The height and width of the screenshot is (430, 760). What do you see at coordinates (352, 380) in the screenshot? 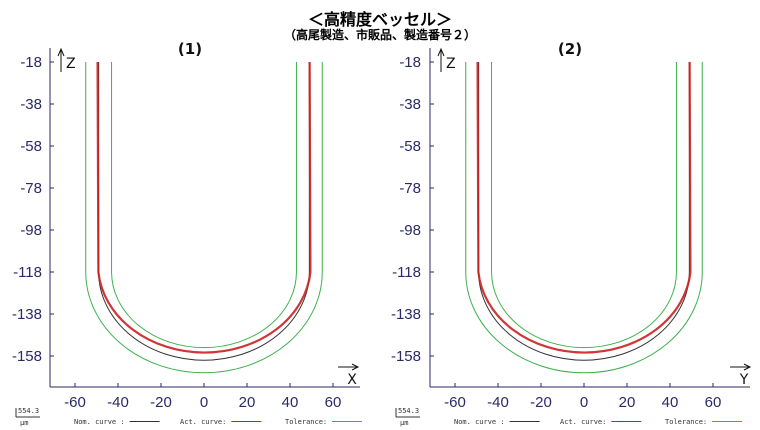
I see `x-axis-label: X` at bounding box center [352, 380].